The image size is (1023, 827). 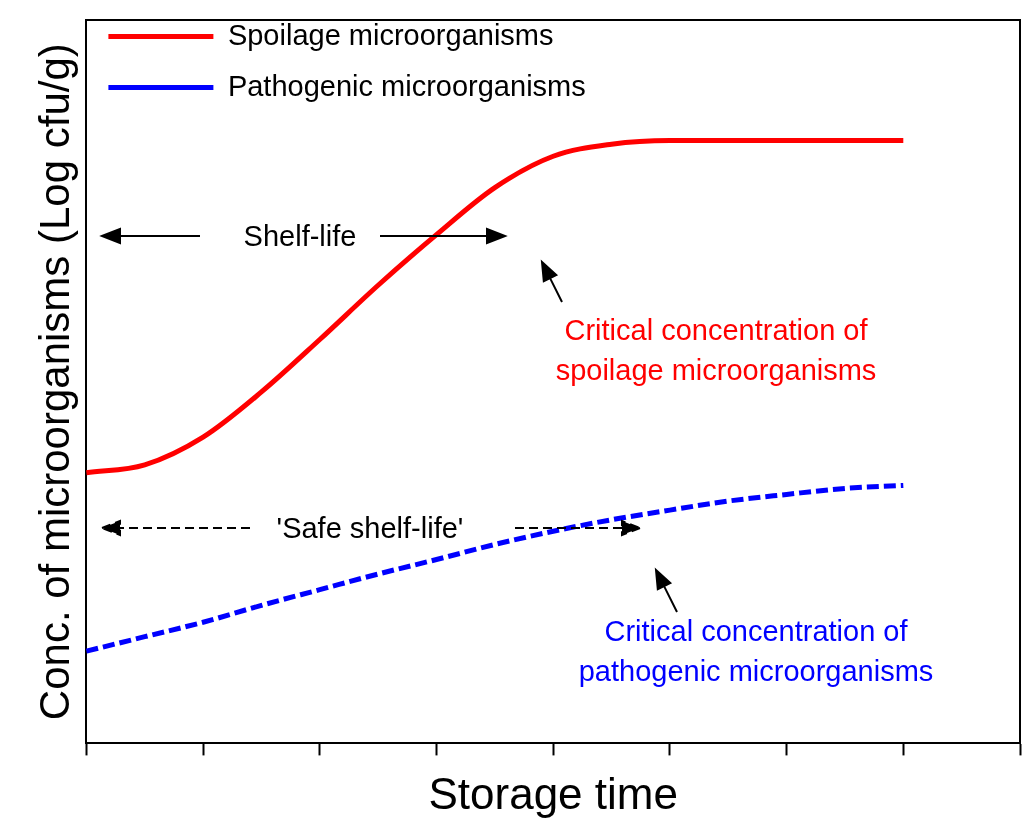 I want to click on annotation: Critical concentration of pathogenic microorganisms, so click(x=756, y=651).